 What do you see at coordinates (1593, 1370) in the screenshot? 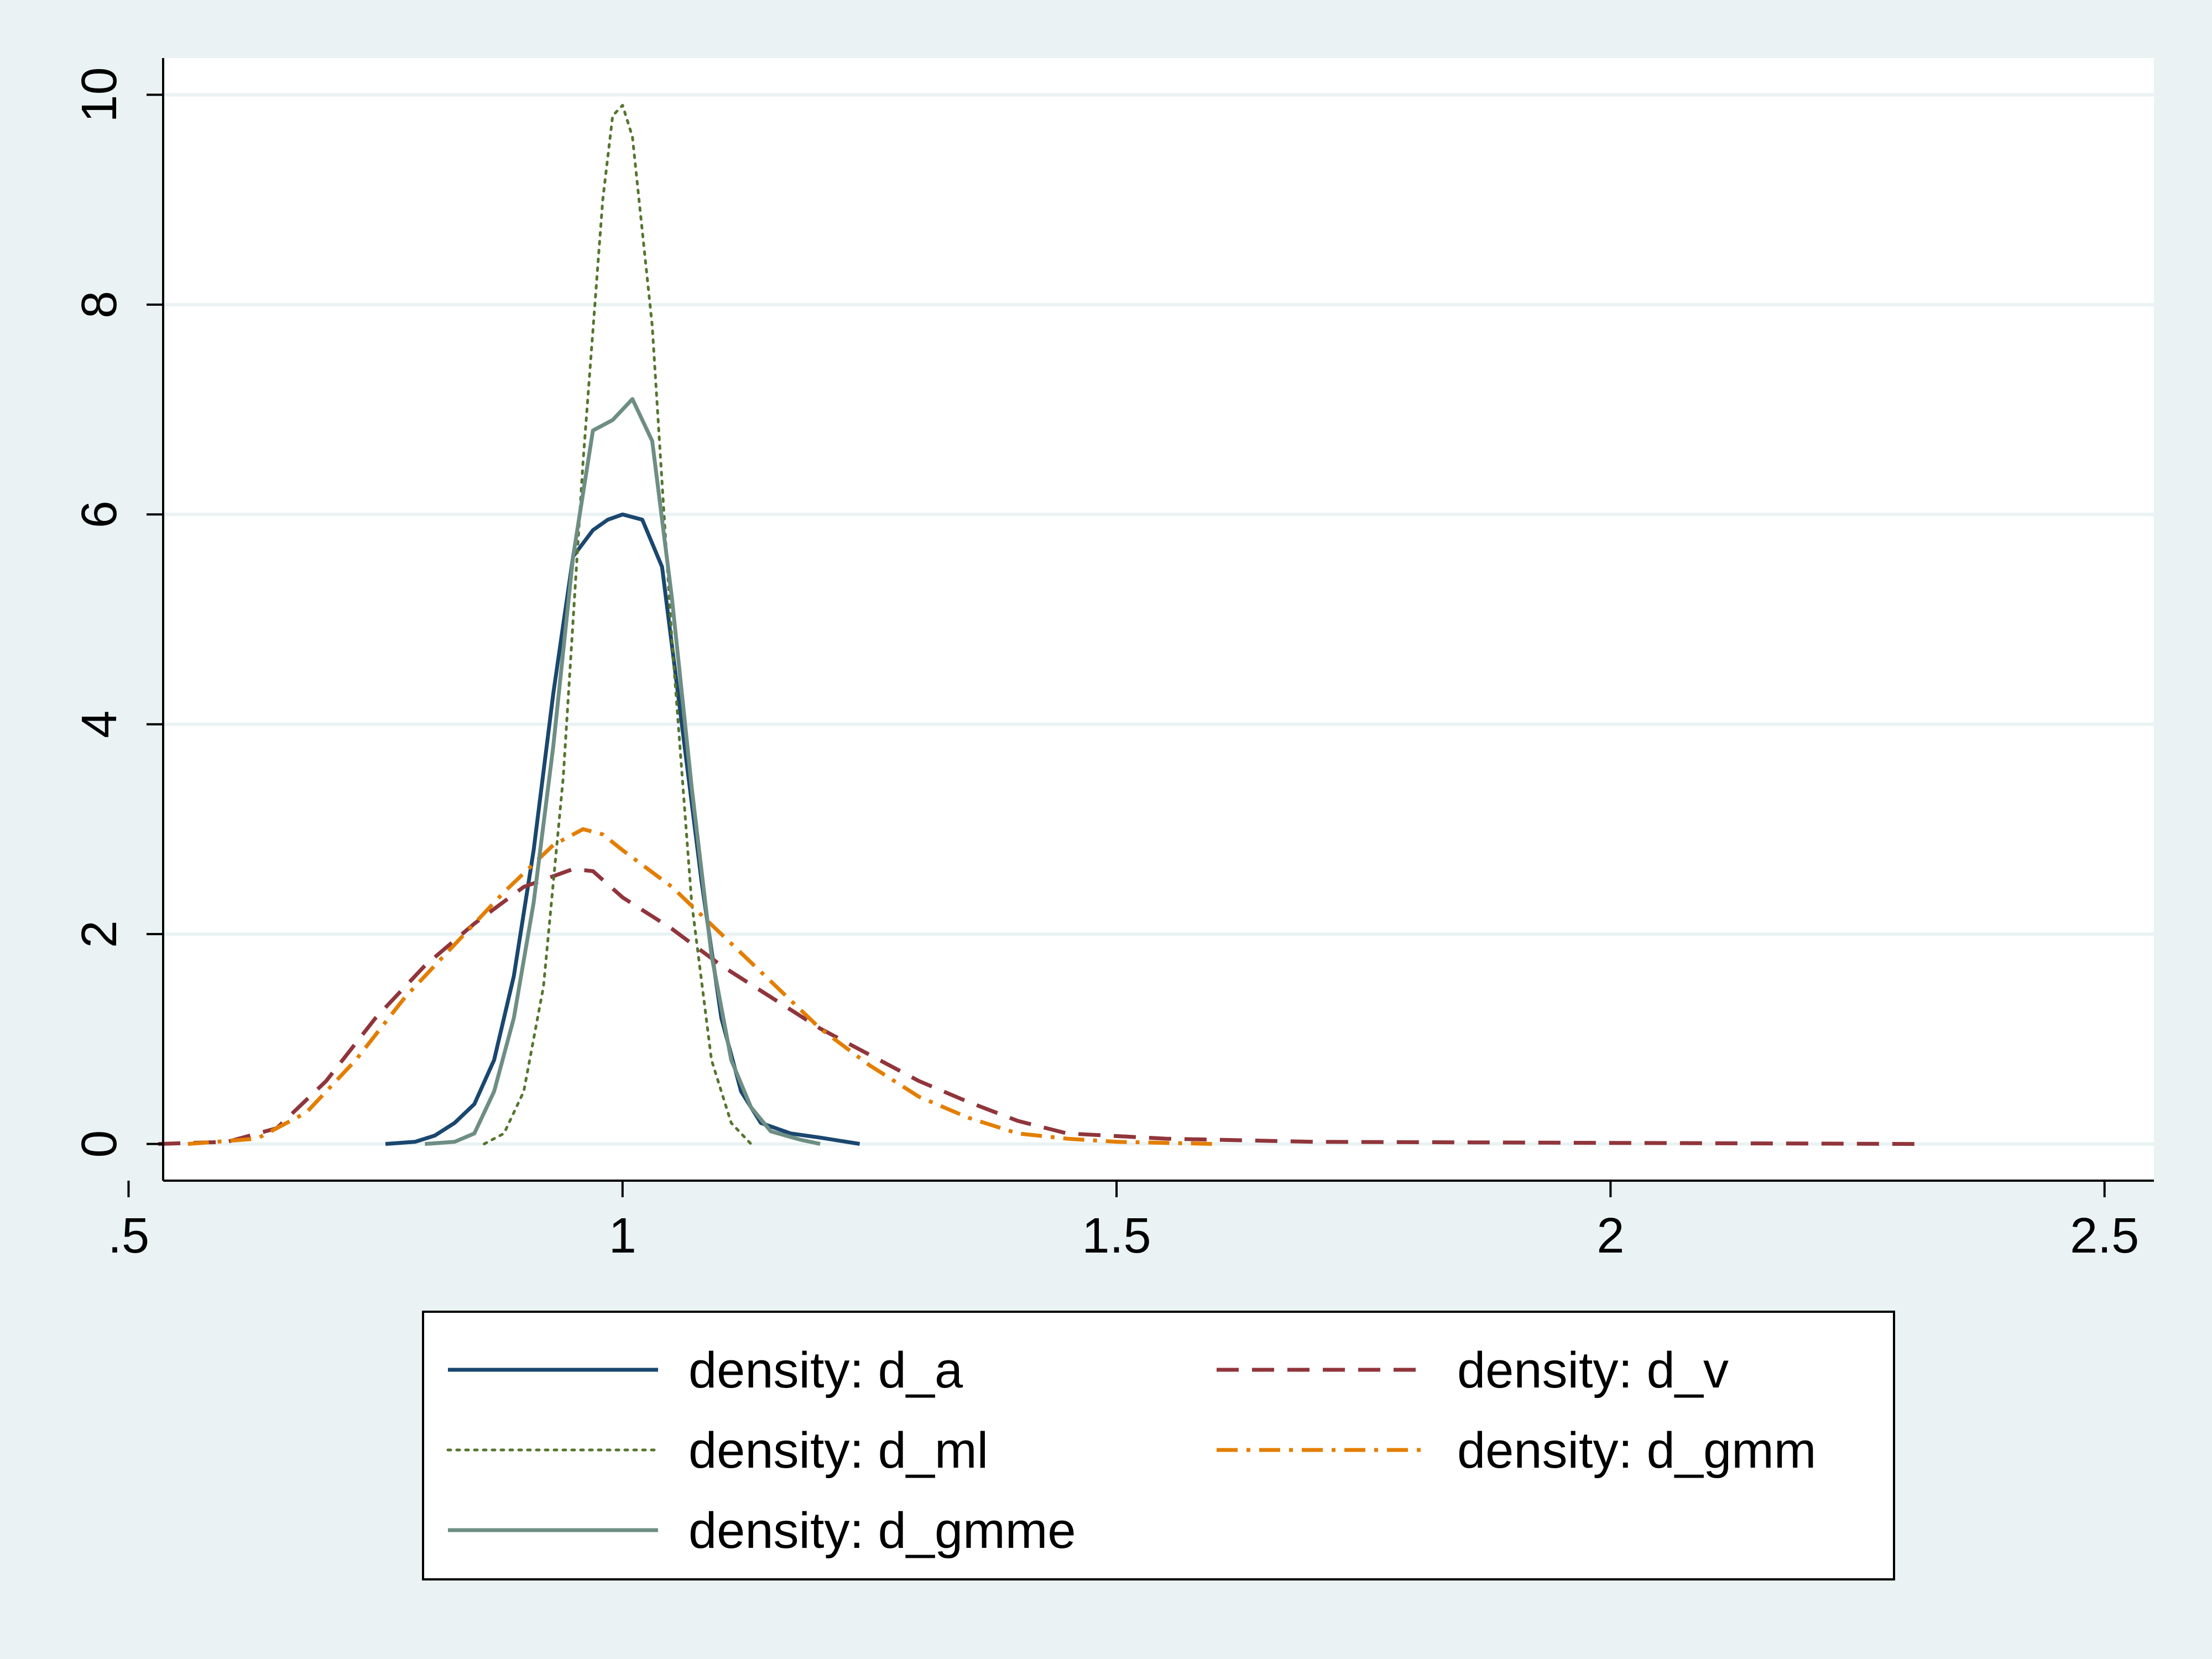
I see `legend-label: density: d_v` at bounding box center [1593, 1370].